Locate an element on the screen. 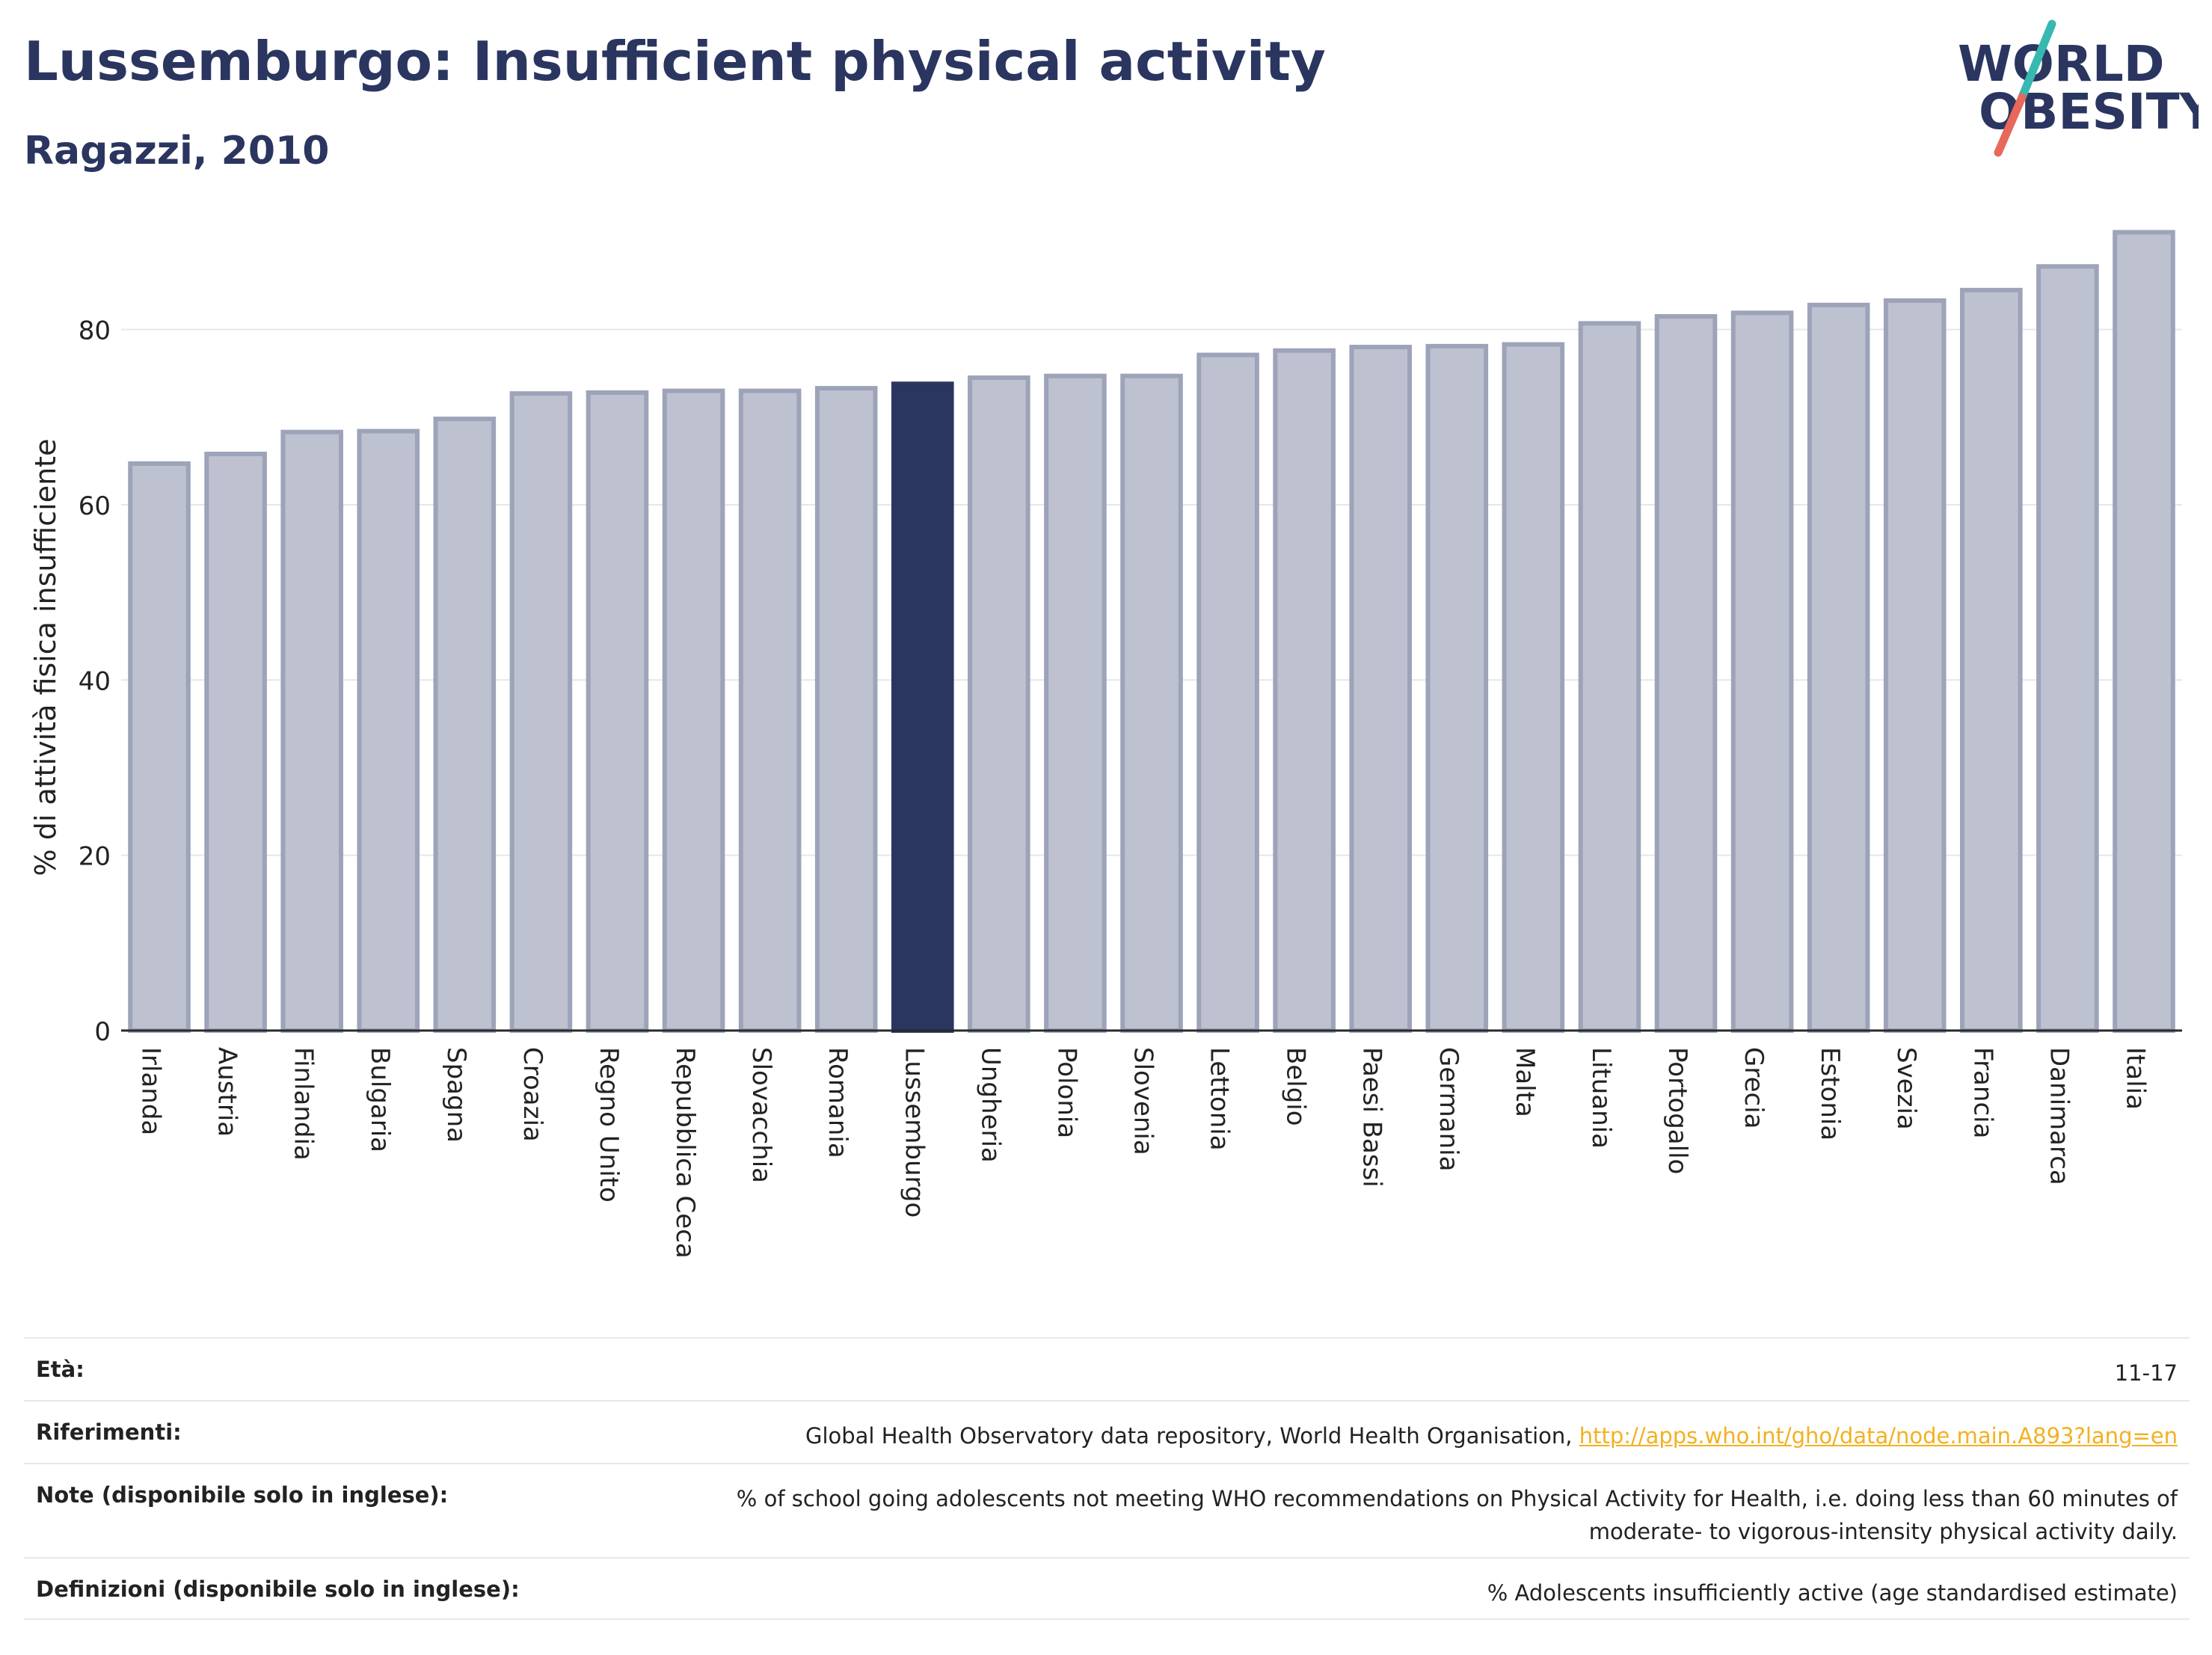 The image size is (2212, 1655). y-tick-label: 40 is located at coordinates (95, 681).